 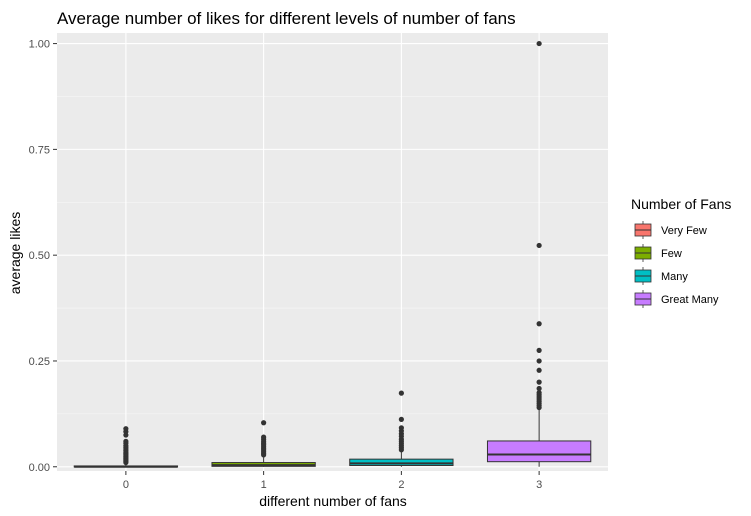 I want to click on x-tick-label: 2, so click(x=401, y=485).